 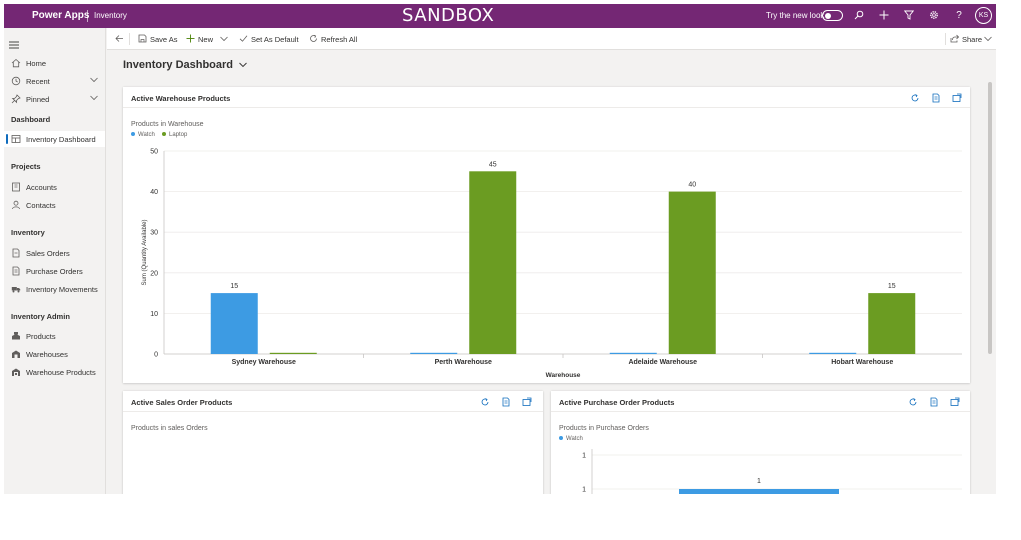 I want to click on sidebar-item-purchase-orders: Purchase Orders, so click(x=54, y=271).